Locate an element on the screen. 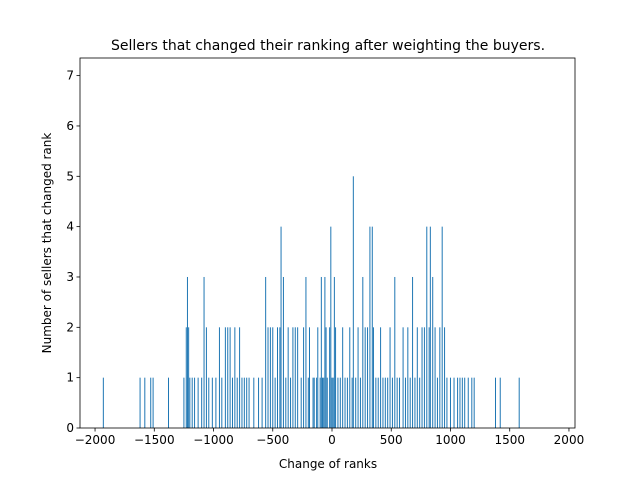  x-tick-label: 1000 is located at coordinates (450, 440).